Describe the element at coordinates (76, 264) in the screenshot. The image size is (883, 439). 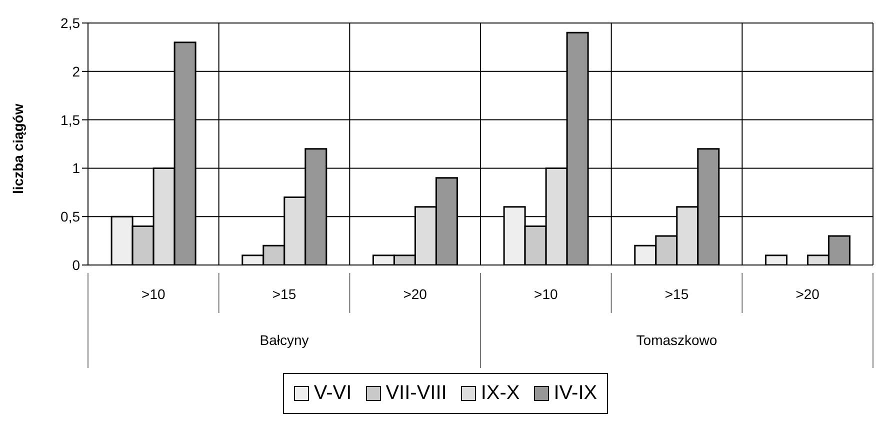
I see `y-tick-label: 0` at that location.